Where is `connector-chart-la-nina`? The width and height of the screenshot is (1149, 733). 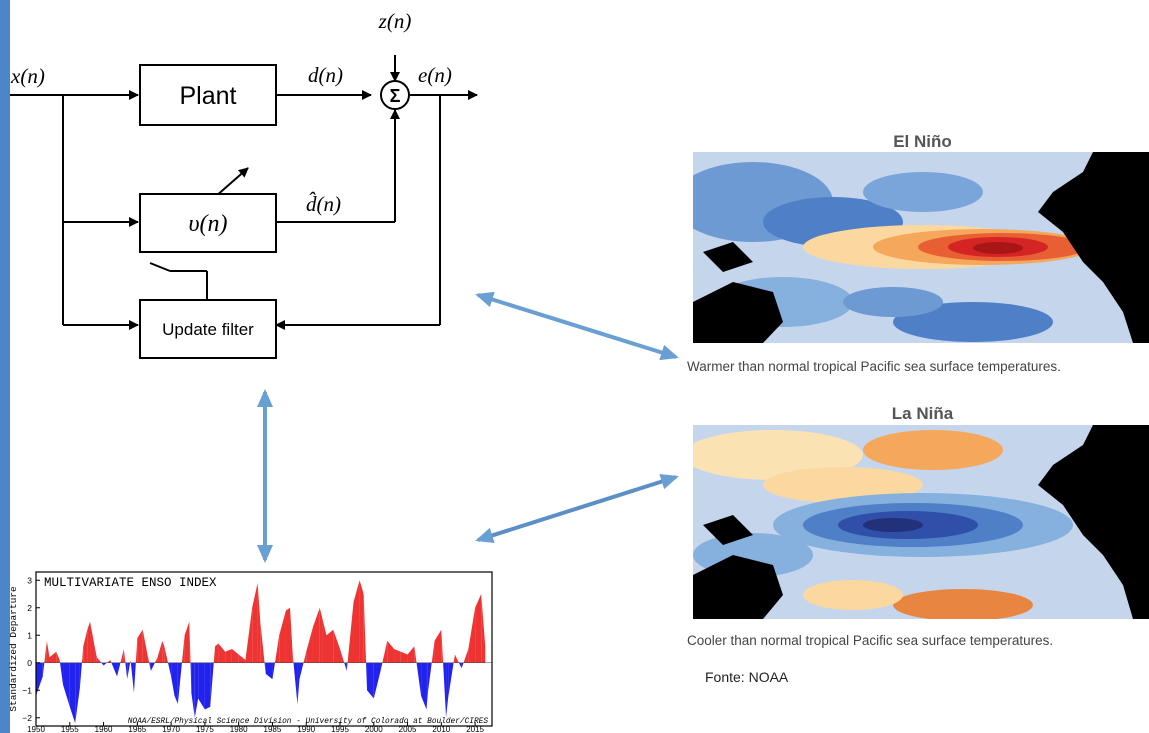
connector-chart-la-nina is located at coordinates (577, 508).